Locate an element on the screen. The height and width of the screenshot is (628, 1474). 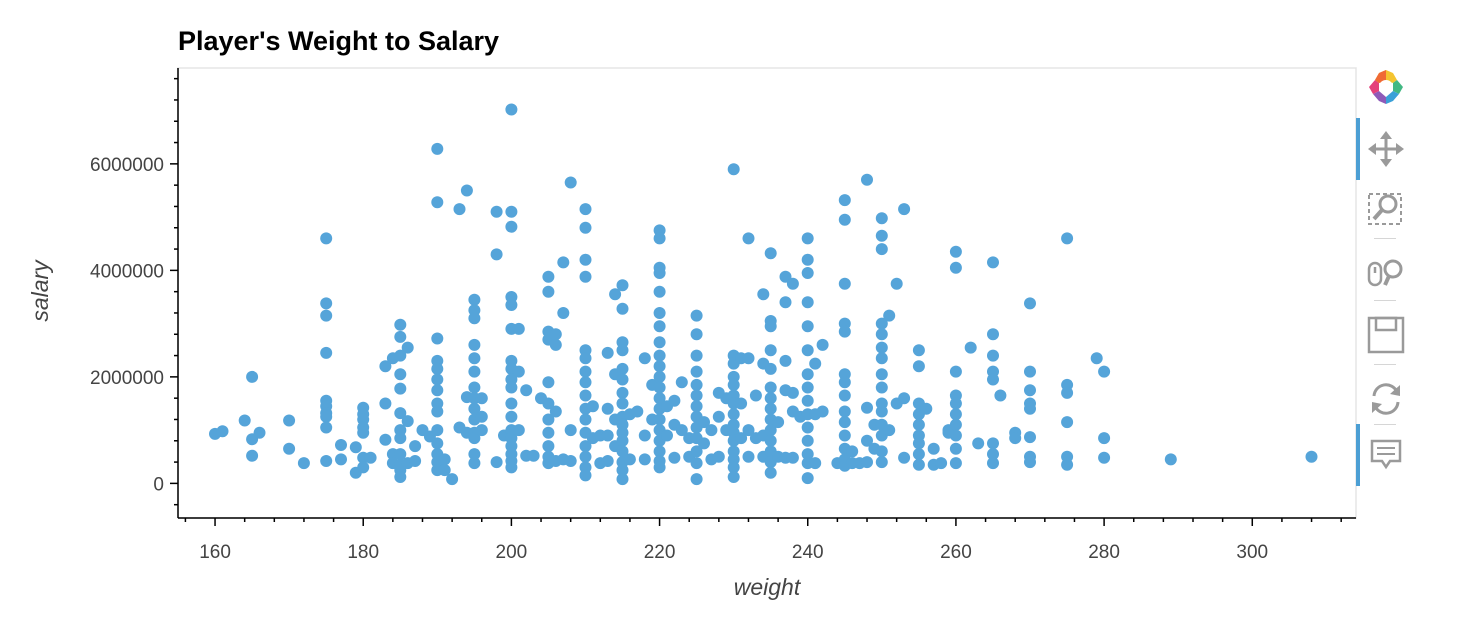
pan-icon is located at coordinates (1386, 149).